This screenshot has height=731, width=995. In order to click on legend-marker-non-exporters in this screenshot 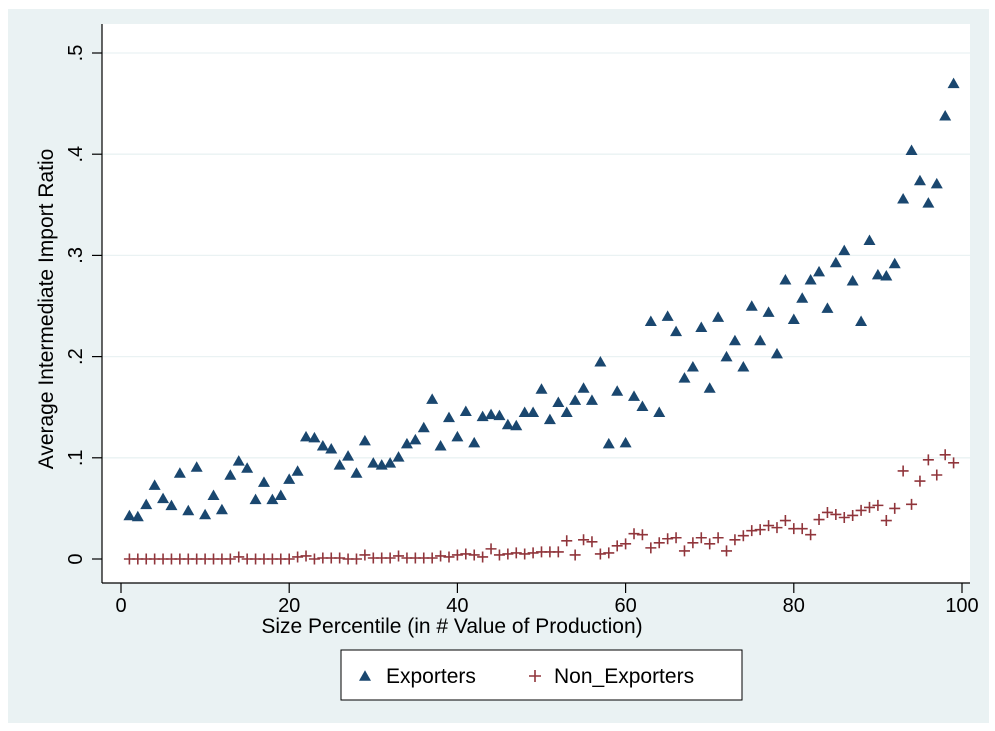, I will do `click(535, 676)`.